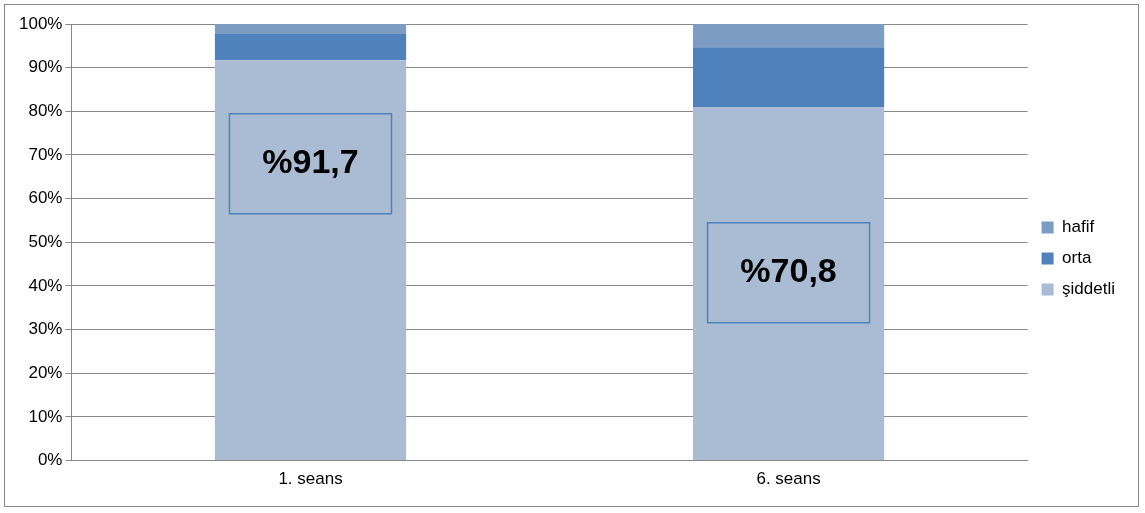 The image size is (1145, 513). Describe the element at coordinates (310, 161) in the screenshot. I see `annotation: %91,7` at that location.